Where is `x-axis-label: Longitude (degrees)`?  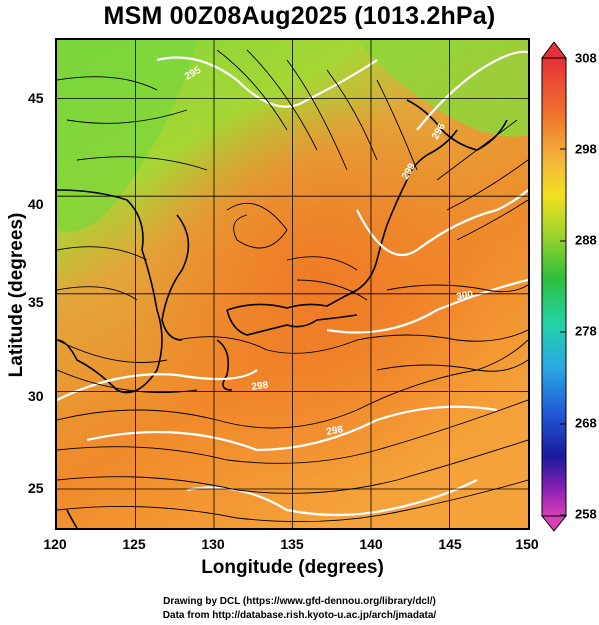 x-axis-label: Longitude (degrees) is located at coordinates (292, 567).